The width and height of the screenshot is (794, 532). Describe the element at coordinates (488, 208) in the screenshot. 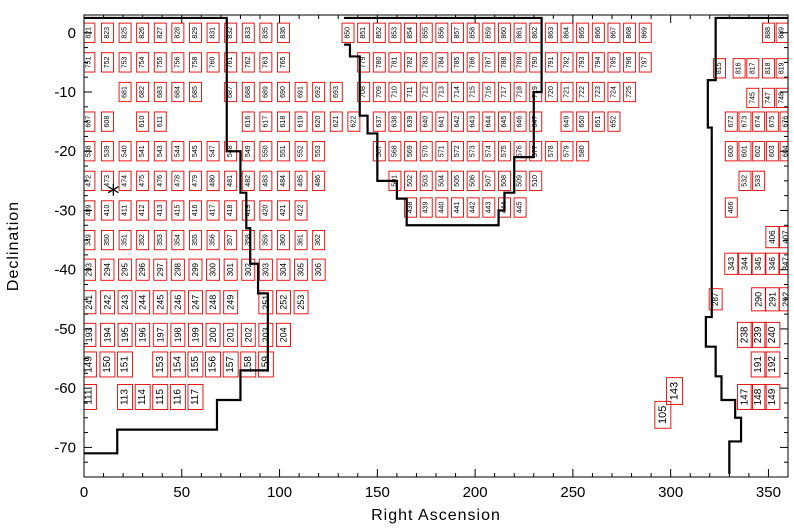

I see `field-label: 443` at that location.